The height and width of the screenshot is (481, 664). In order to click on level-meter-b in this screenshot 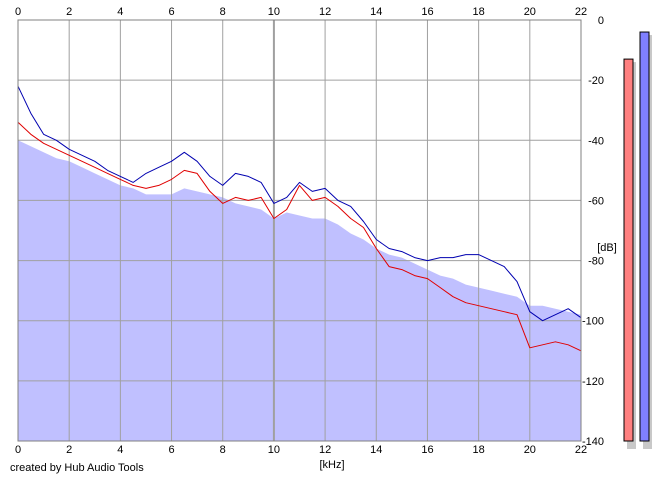, I will do `click(644, 236)`.